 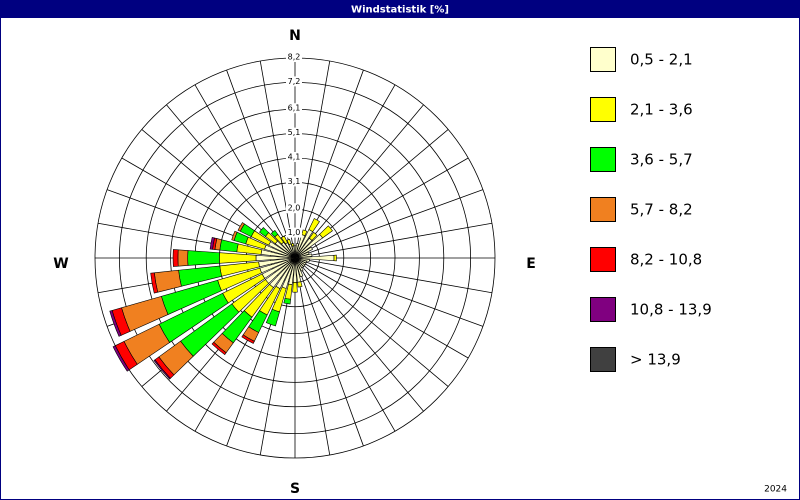 What do you see at coordinates (655, 360) in the screenshot?
I see `legend-label: > 13,9` at bounding box center [655, 360].